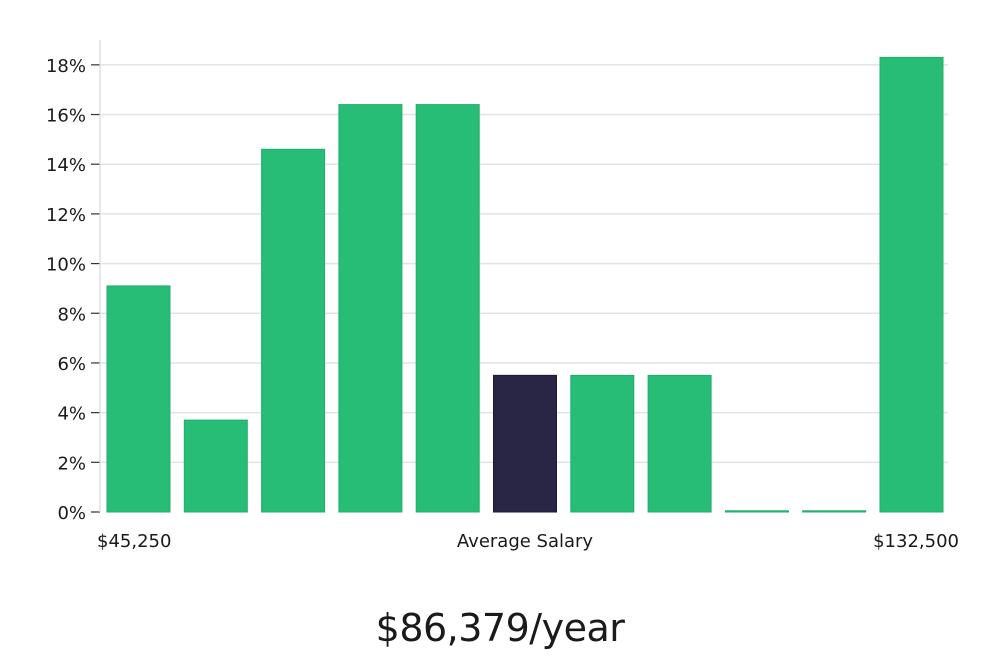 The image size is (1000, 660). Describe the element at coordinates (71, 463) in the screenshot. I see `y-tick-label: 2%` at that location.